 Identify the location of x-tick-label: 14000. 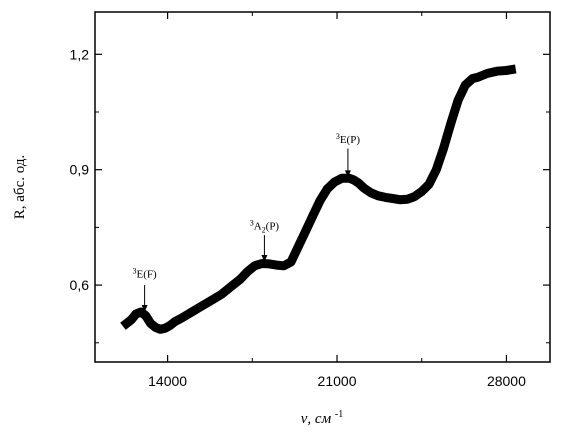
(167, 381).